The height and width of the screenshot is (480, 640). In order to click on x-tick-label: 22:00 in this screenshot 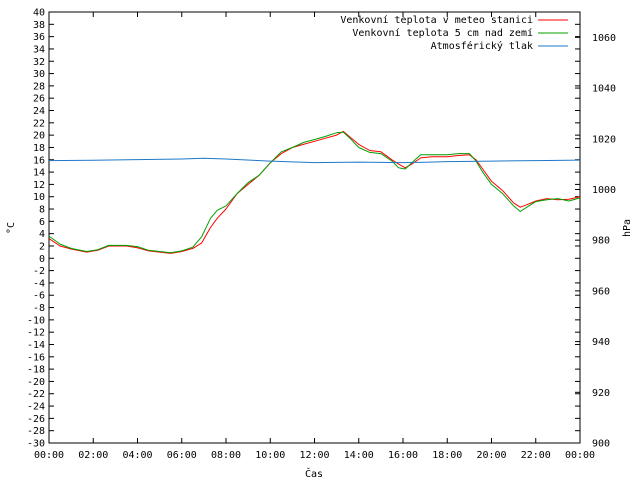, I will do `click(536, 455)`.